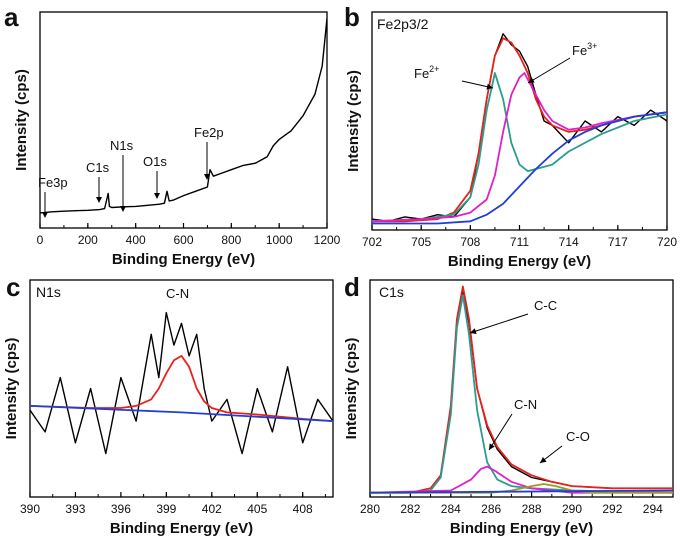 The image size is (680, 548). Describe the element at coordinates (612, 509) in the screenshot. I see `x-tick-label: 292` at that location.